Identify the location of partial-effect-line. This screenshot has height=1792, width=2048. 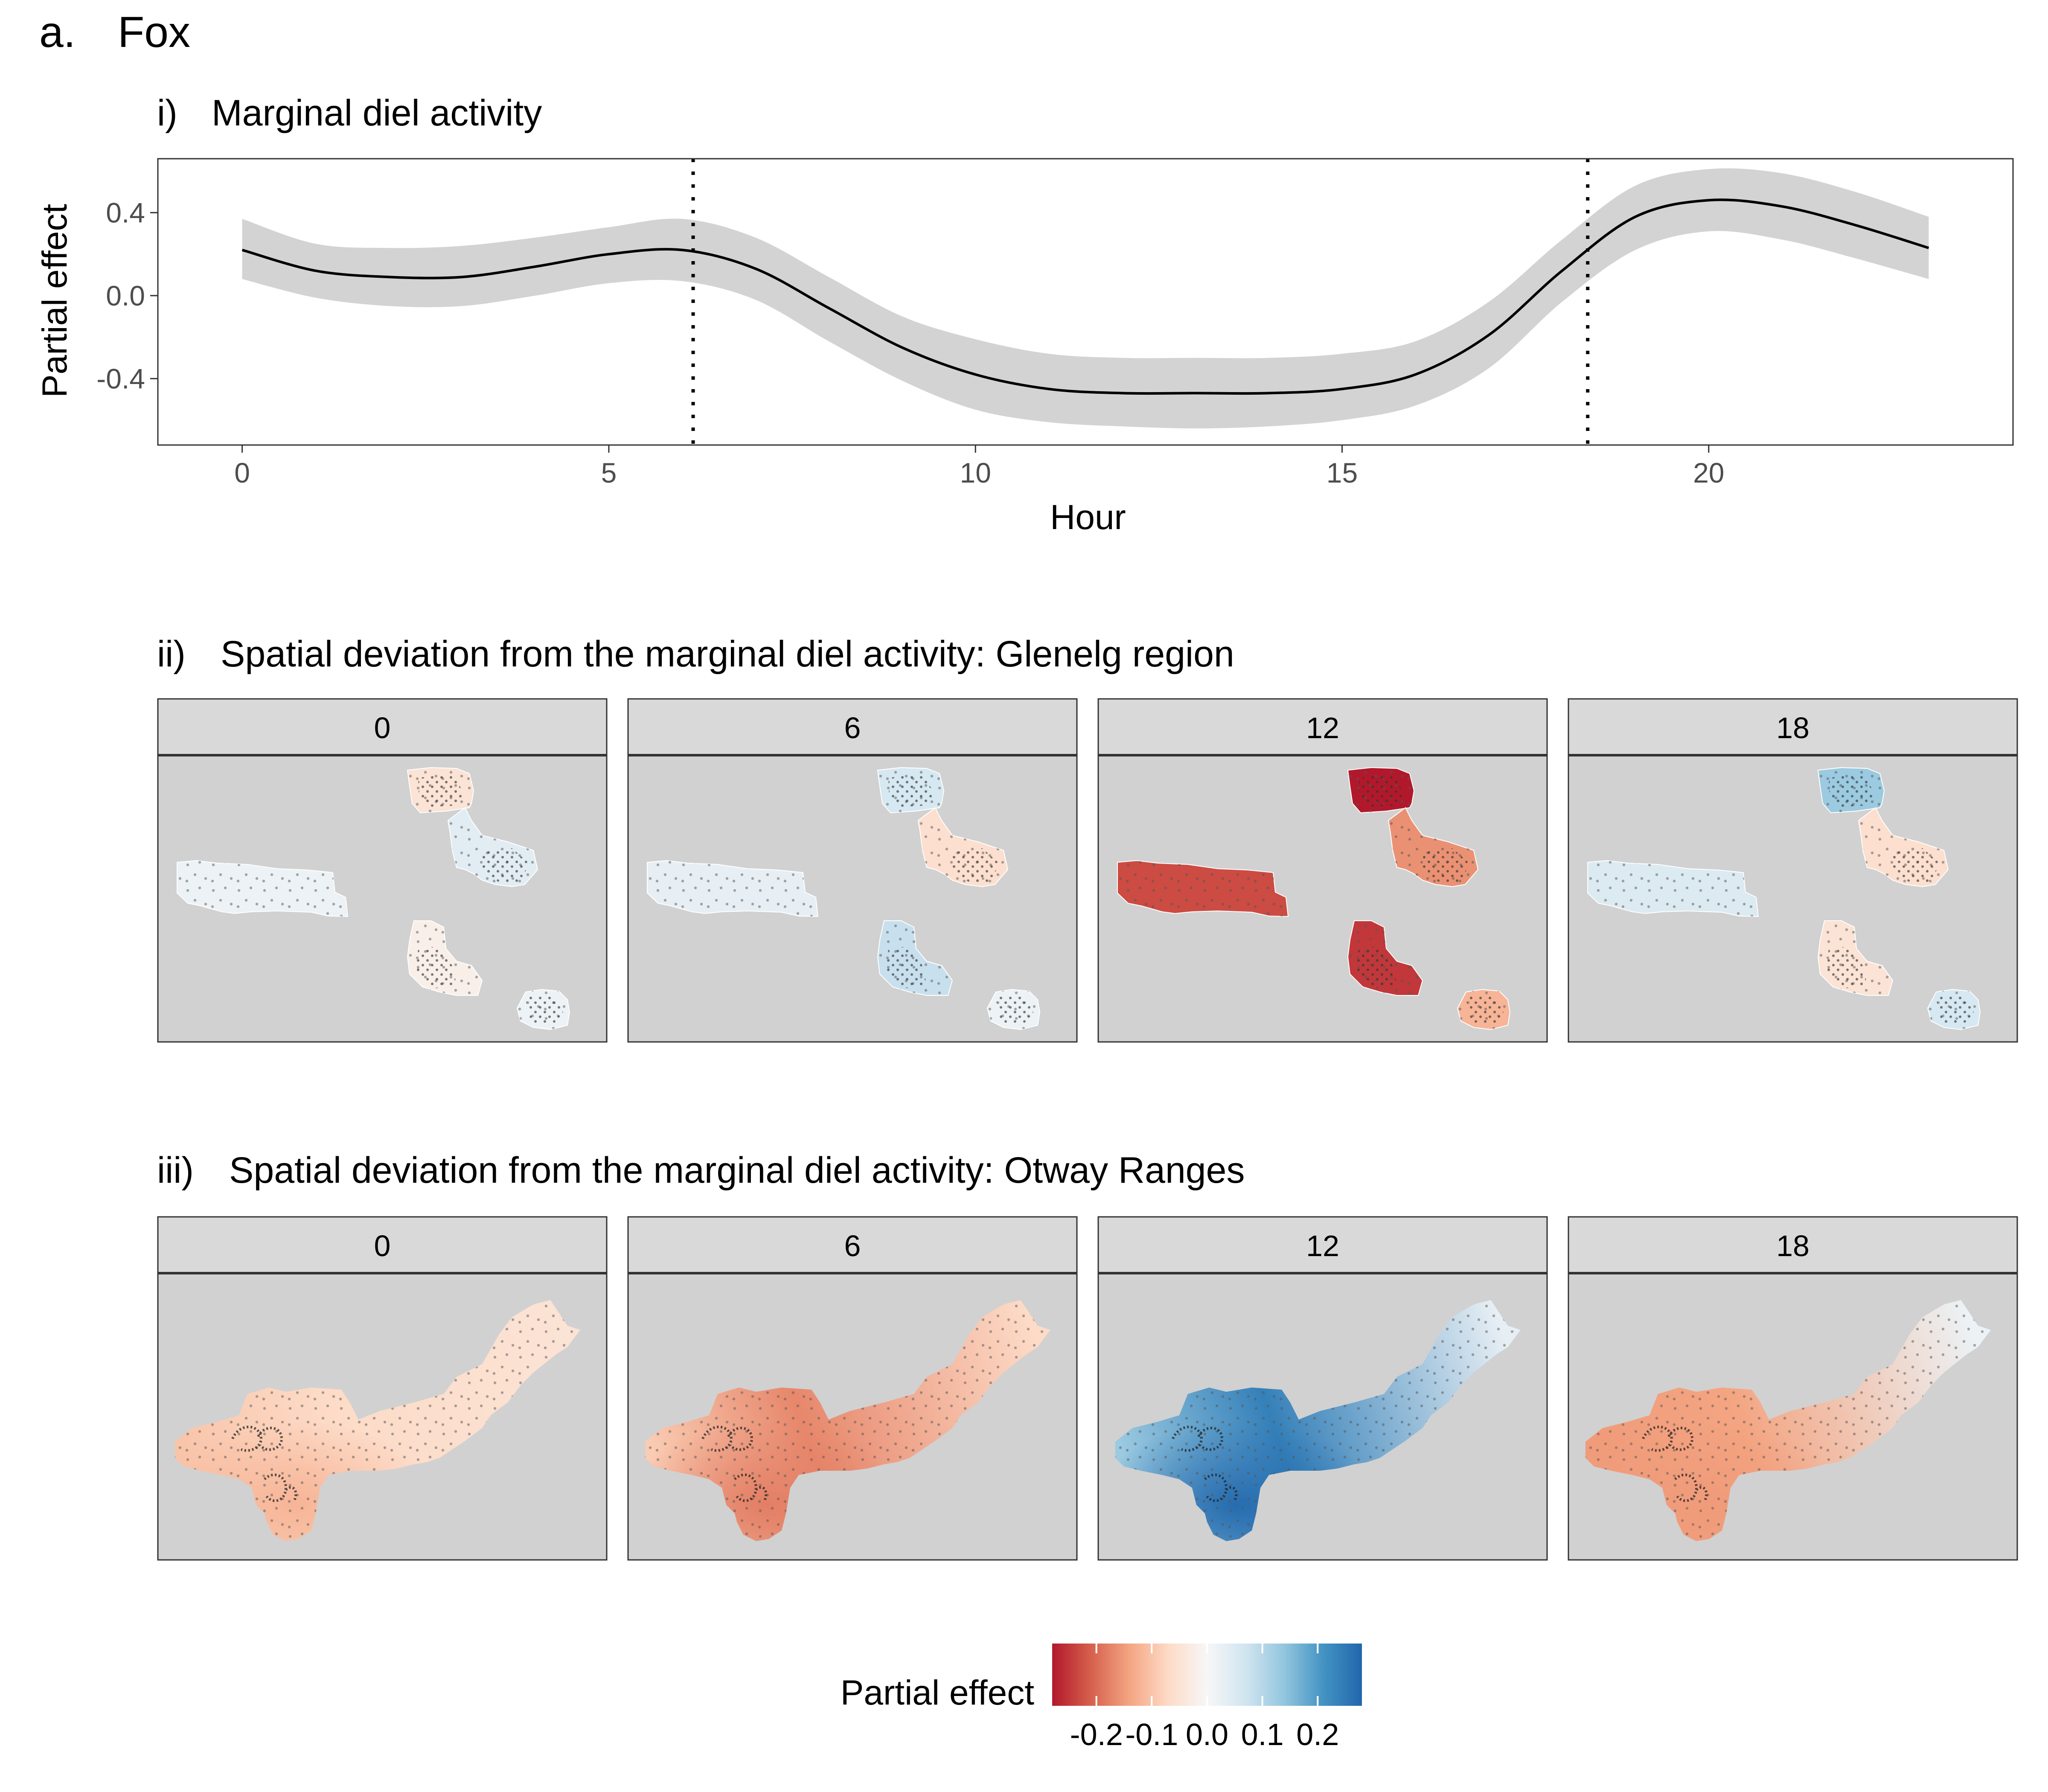
(1085, 296).